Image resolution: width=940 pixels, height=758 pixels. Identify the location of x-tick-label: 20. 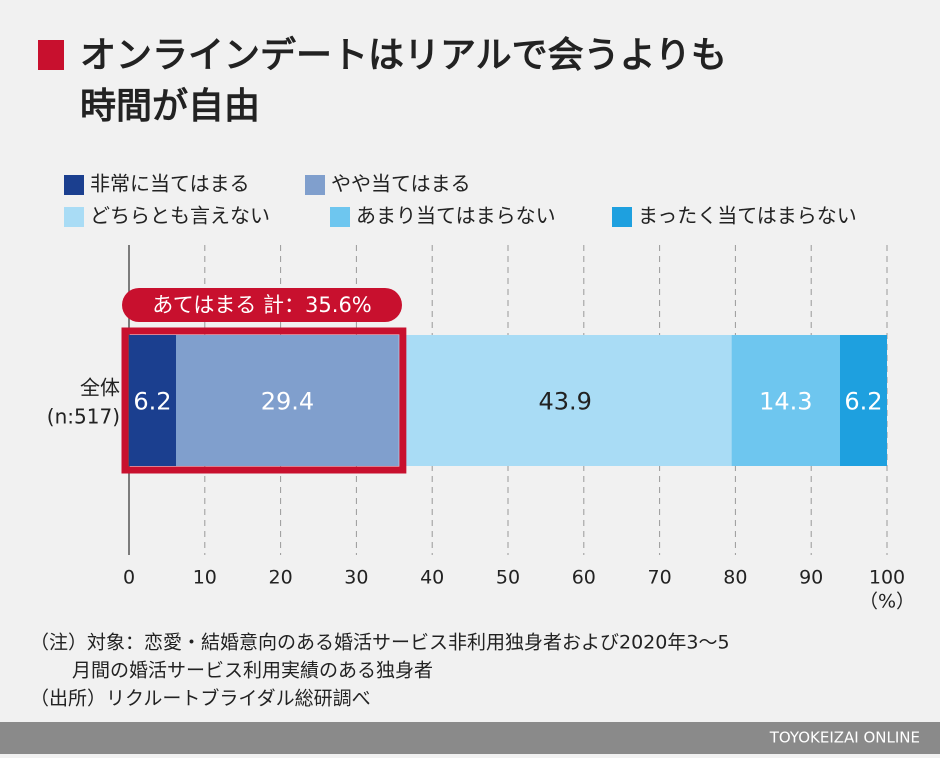
(281, 578).